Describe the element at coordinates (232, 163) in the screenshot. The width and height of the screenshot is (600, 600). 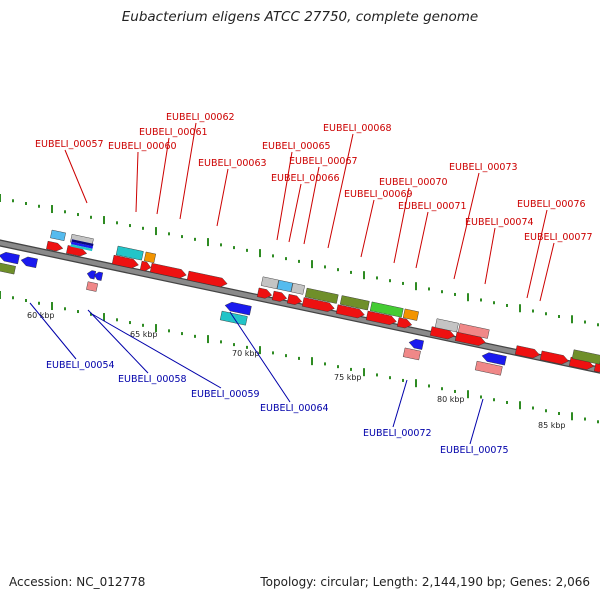
I see `gene-label: EUBELI_00063` at that location.